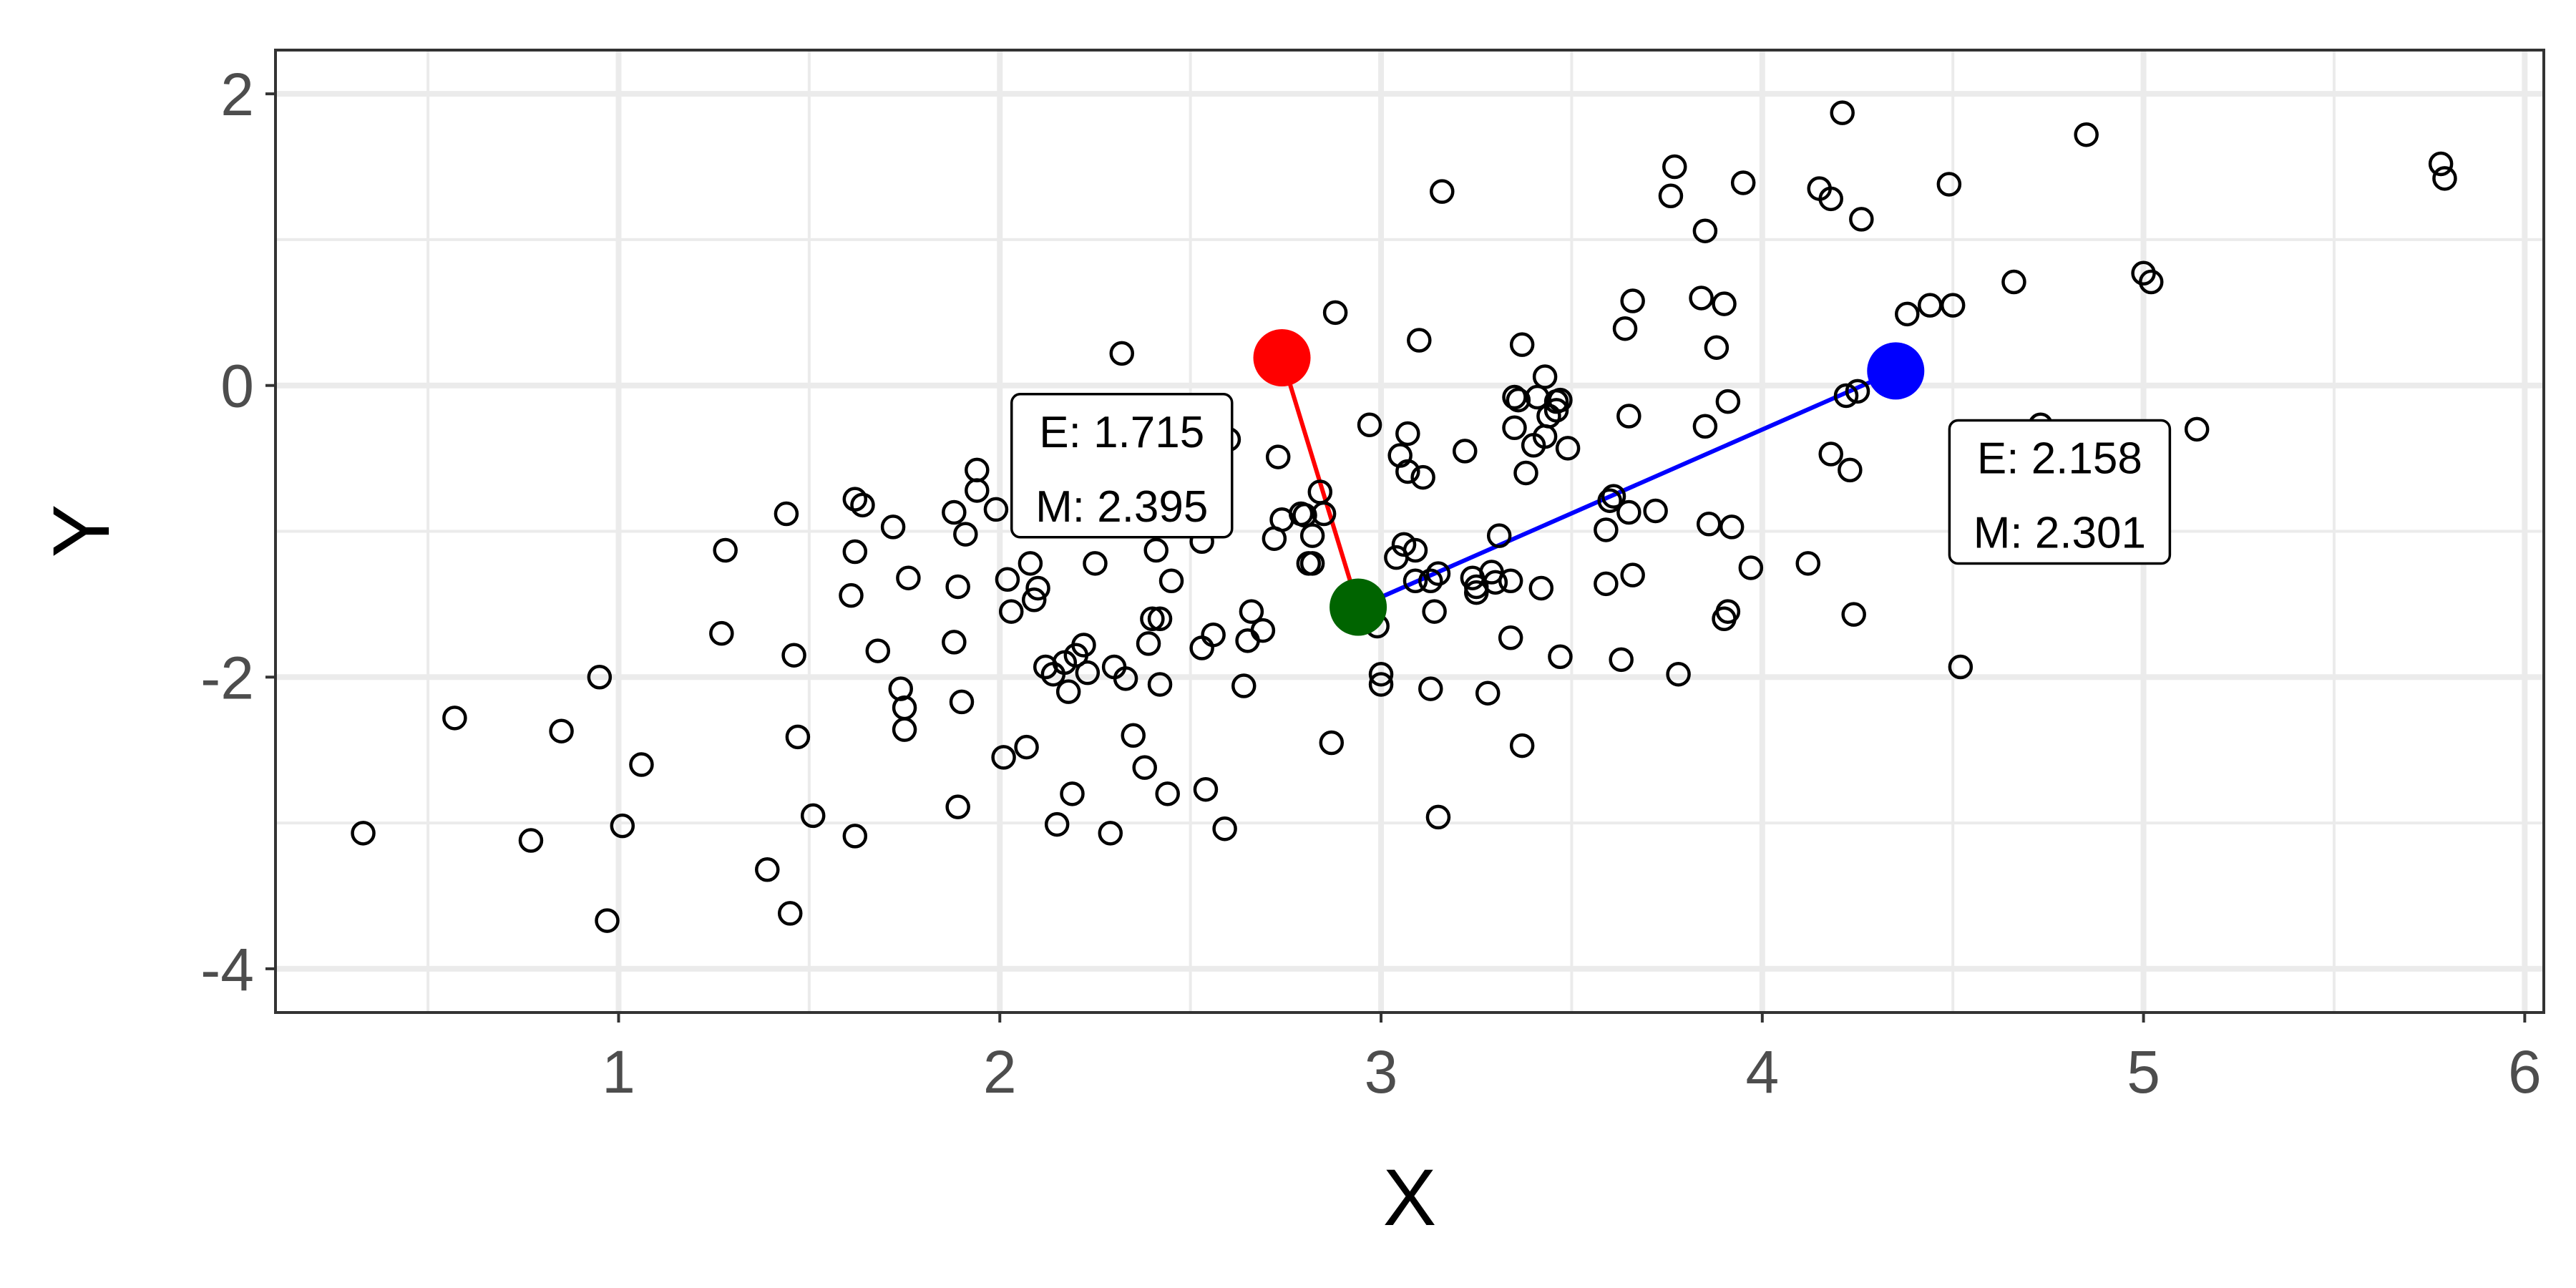 The width and height of the screenshot is (2576, 1288). What do you see at coordinates (1121, 432) in the screenshot?
I see `annotation-text: E: 1.715` at bounding box center [1121, 432].